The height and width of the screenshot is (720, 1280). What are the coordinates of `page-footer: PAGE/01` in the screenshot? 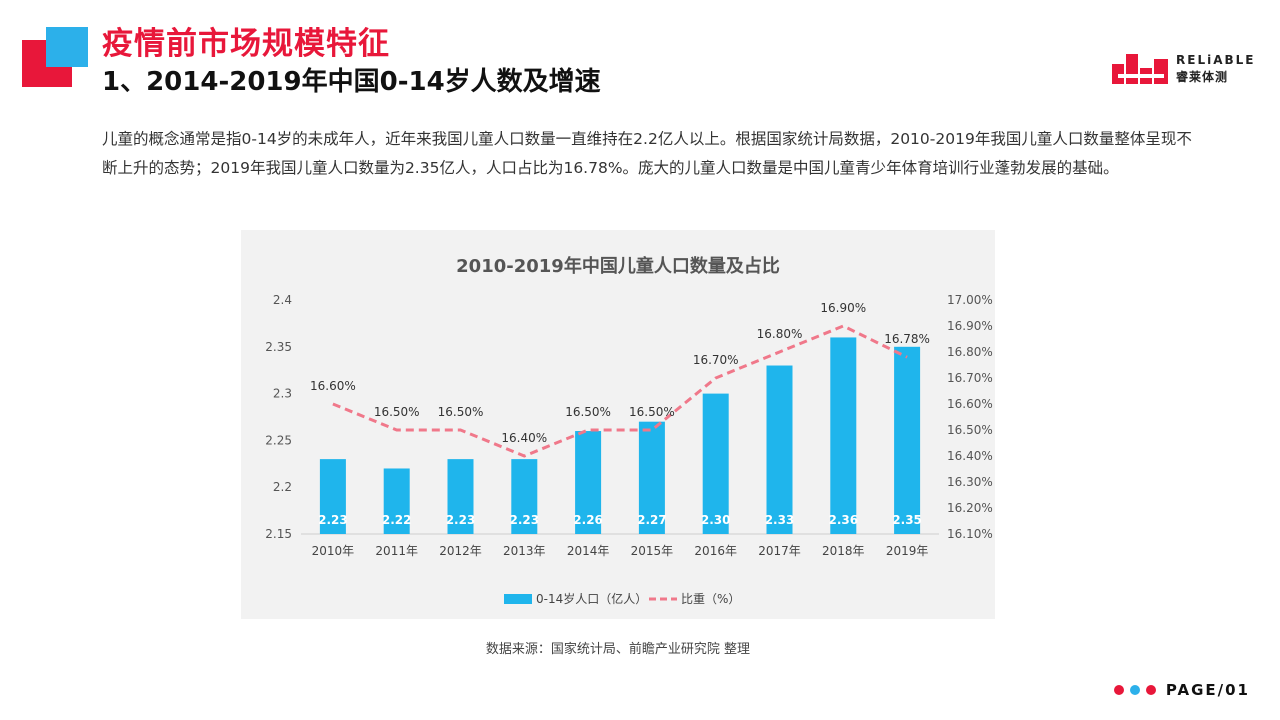 It's located at (1181, 690).